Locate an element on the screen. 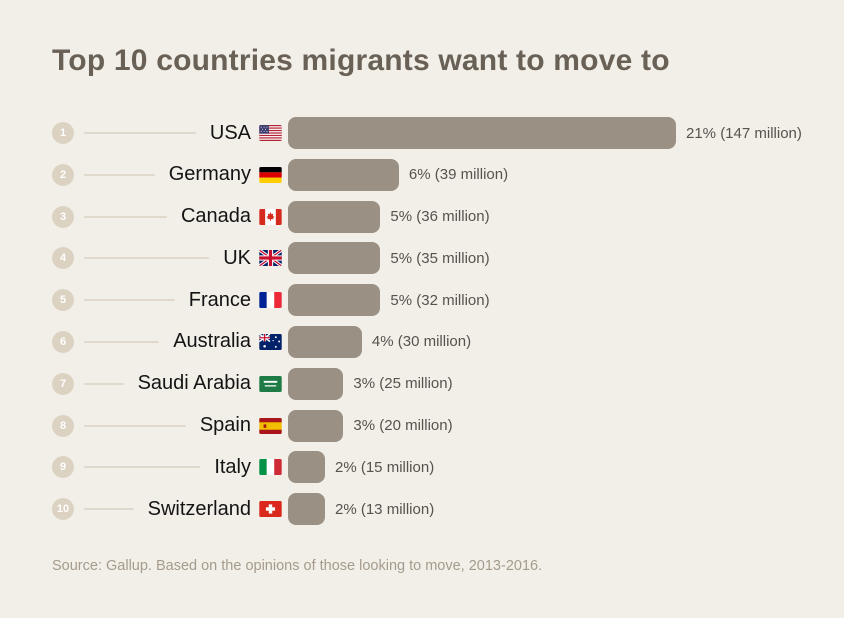 Image resolution: width=844 pixels, height=618 pixels. bar-usa is located at coordinates (482, 133).